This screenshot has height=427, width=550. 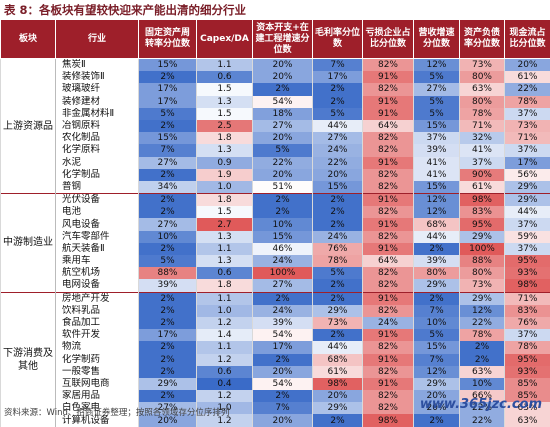 What do you see at coordinates (283, 273) in the screenshot?
I see `metric-cell: 100%` at bounding box center [283, 273].